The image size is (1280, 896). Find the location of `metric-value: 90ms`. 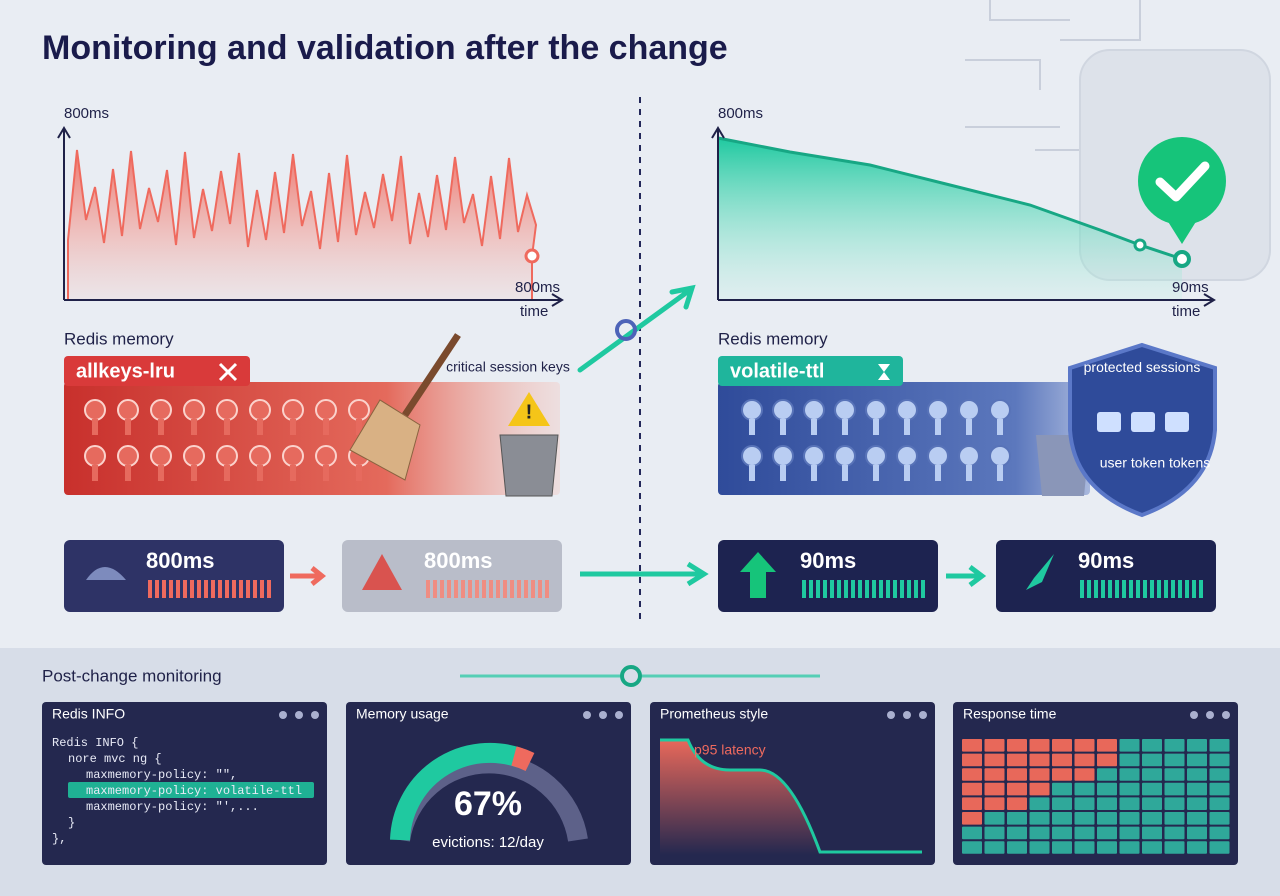

metric-value: 90ms is located at coordinates (828, 560).